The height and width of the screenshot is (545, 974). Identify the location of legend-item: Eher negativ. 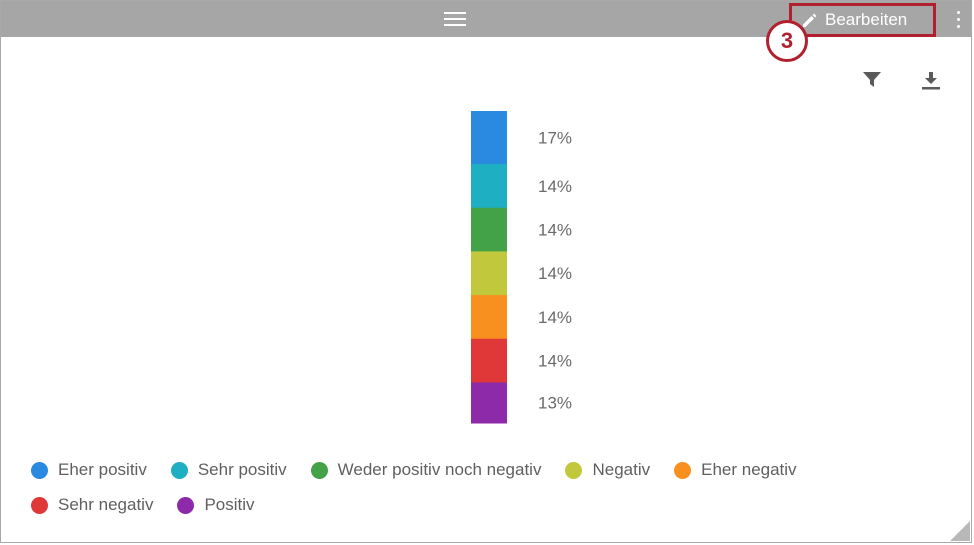
(735, 470).